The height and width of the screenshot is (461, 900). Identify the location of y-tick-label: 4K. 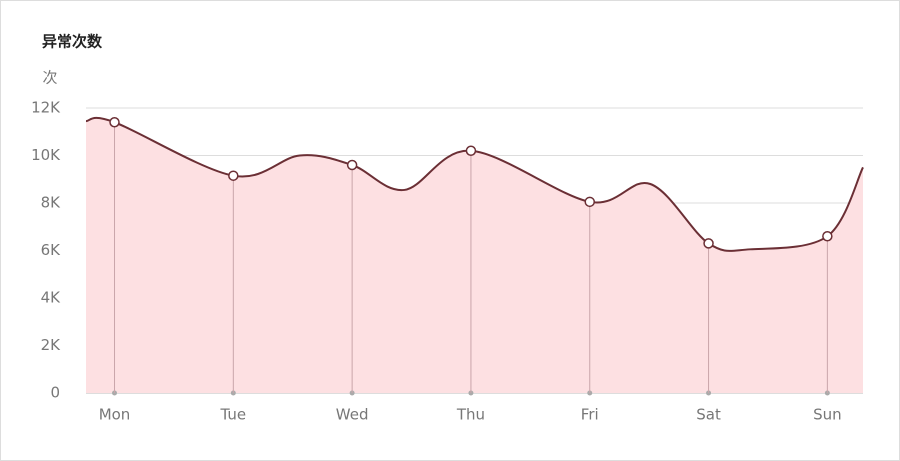
(51, 298).